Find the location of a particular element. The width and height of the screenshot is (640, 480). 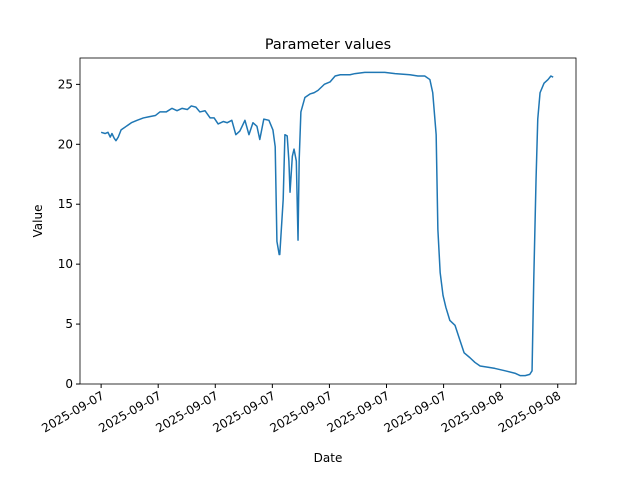

y-tick-label: 25 is located at coordinates (65, 84).